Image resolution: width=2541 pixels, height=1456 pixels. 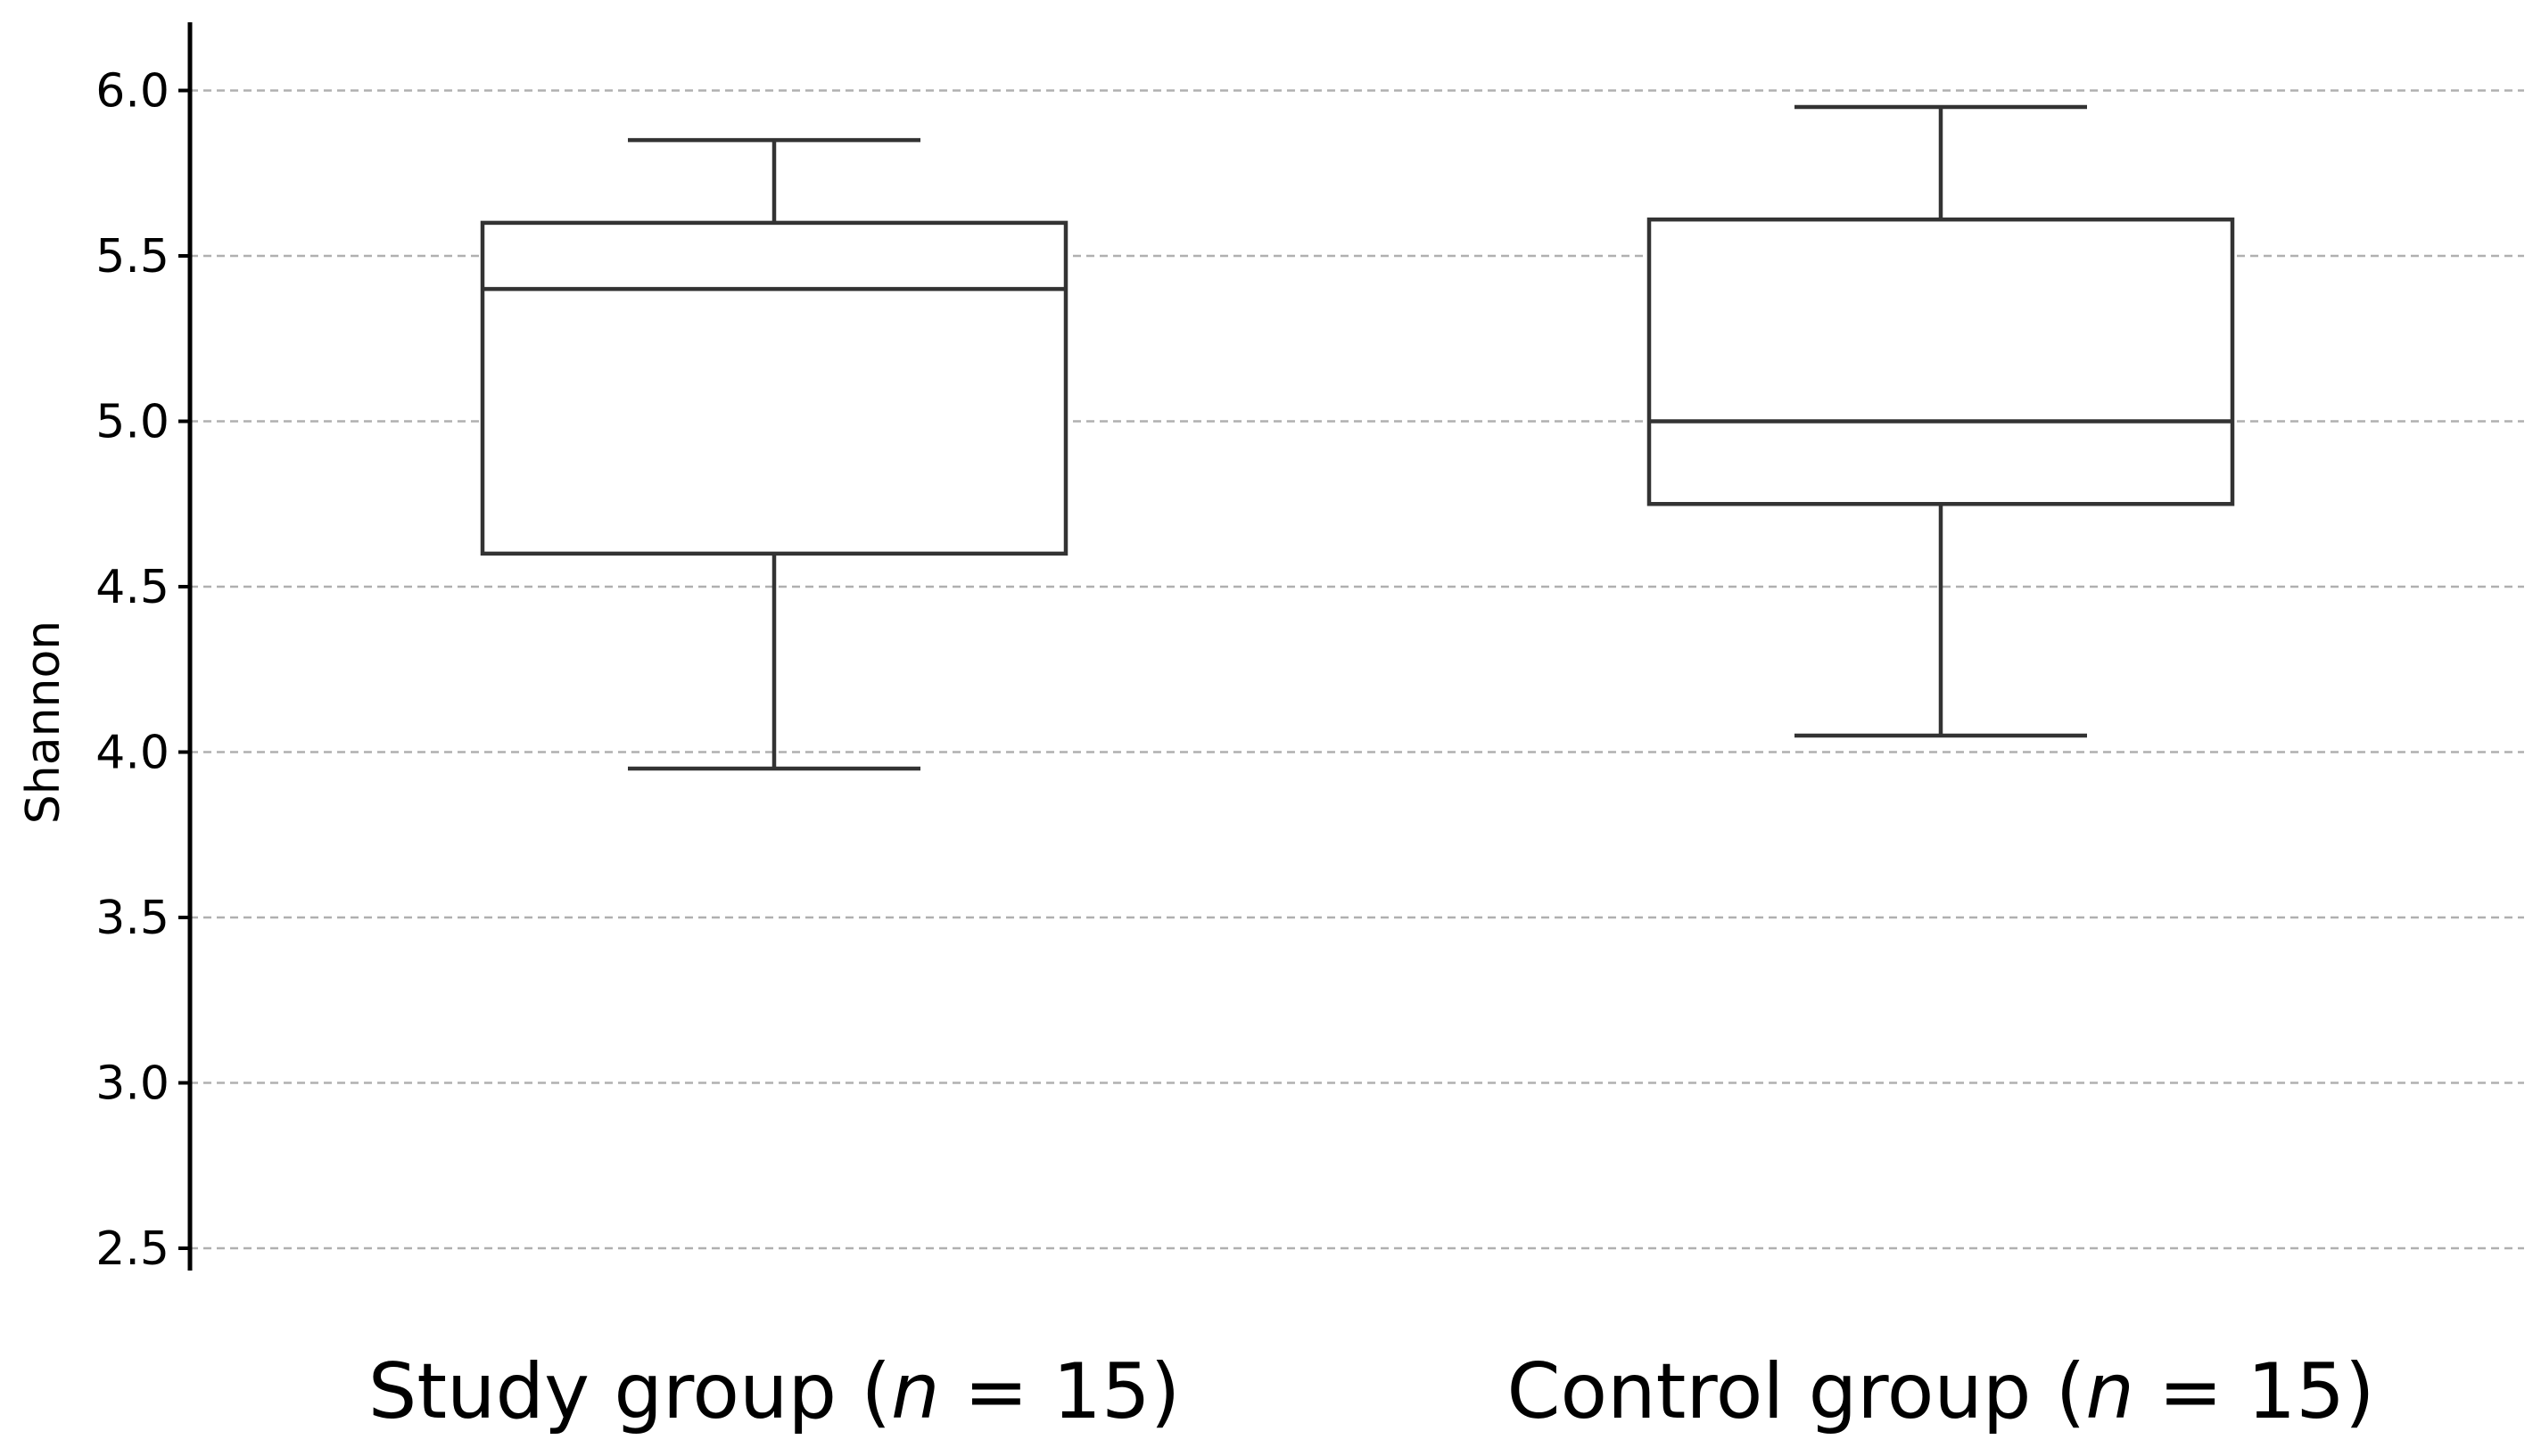 What do you see at coordinates (132, 92) in the screenshot?
I see `y-tick-label: 6.0` at bounding box center [132, 92].